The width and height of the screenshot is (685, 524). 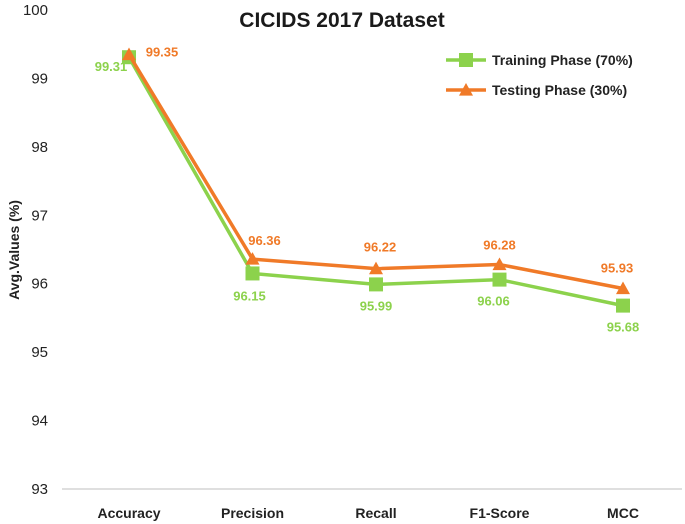 I want to click on data-label: 99.35, so click(x=162, y=51).